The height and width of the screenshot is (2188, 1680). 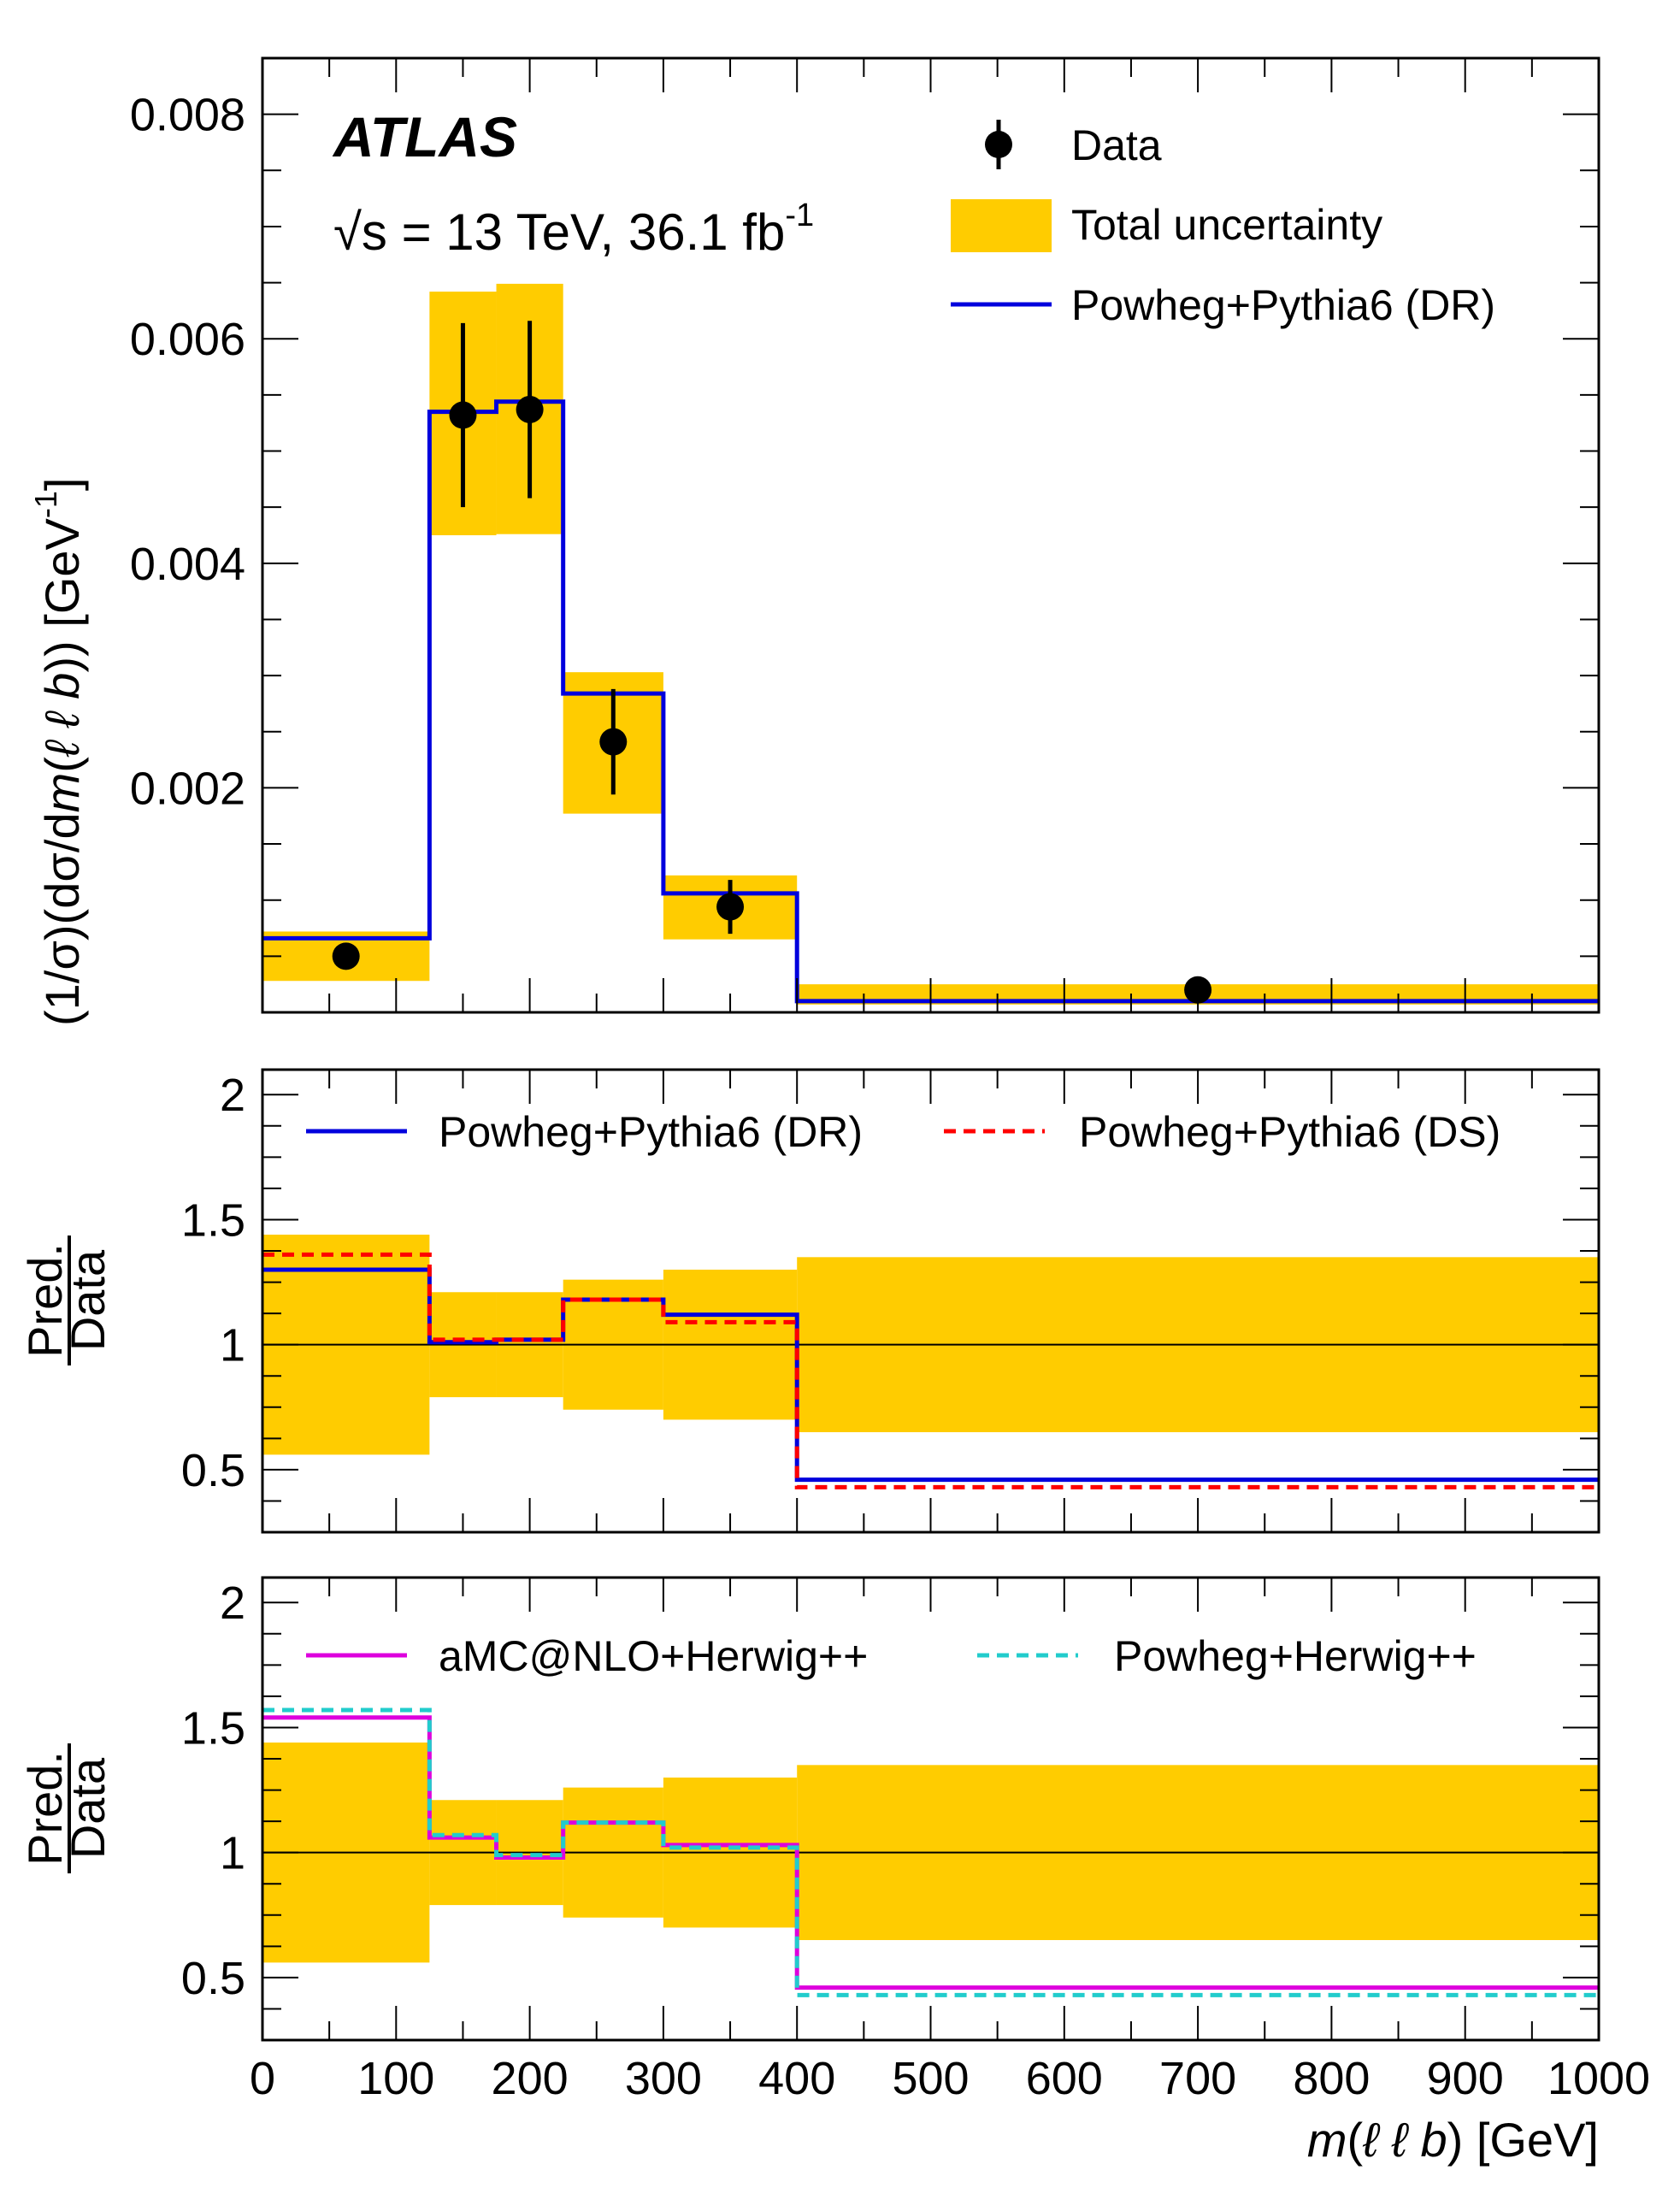 What do you see at coordinates (59, 752) in the screenshot?
I see `y-axis-title: (1/σ)(dσ/dm(ℓ ℓ b)) [GeV-1]` at bounding box center [59, 752].